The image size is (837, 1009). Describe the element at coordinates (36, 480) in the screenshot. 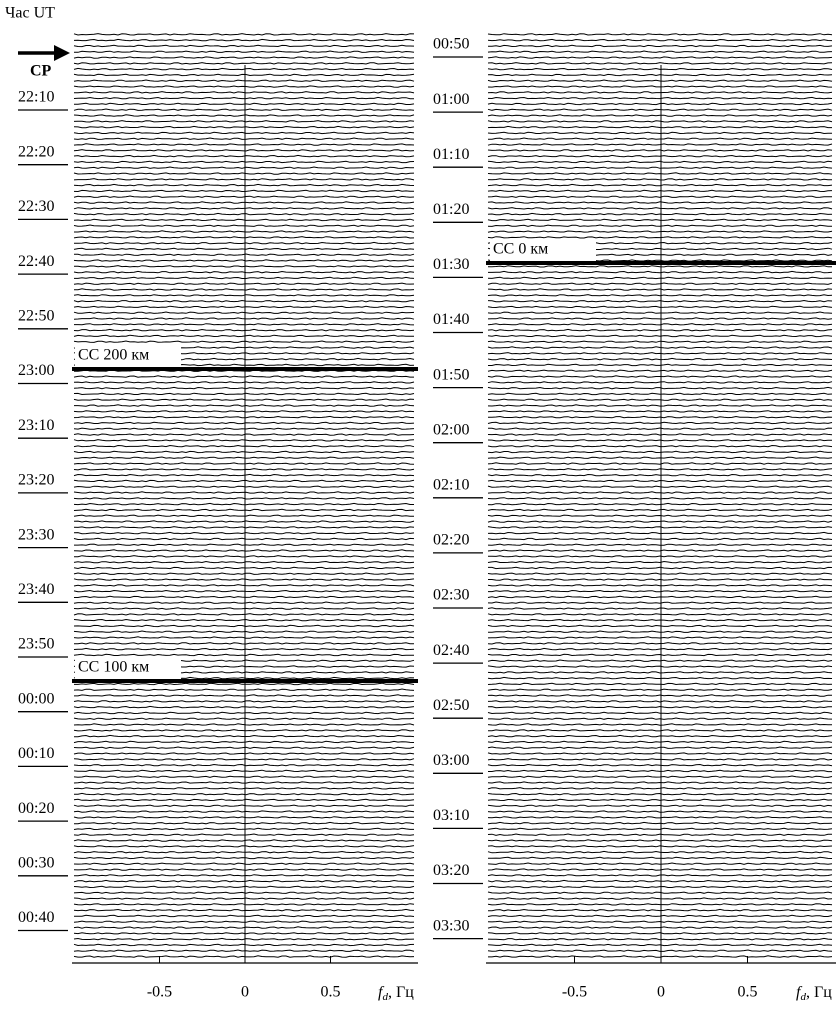

I see `time-label: 23:20` at that location.